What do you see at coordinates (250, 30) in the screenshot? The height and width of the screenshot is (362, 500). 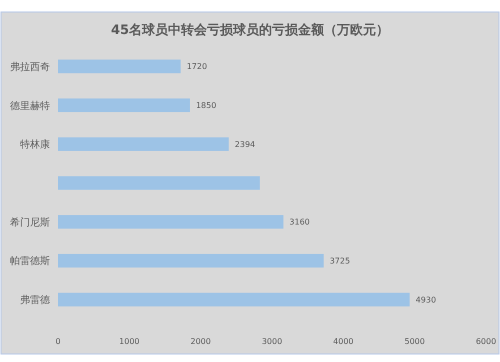 I see `chart-title: 45名球员中转会亏损球员的亏损金额（万欧元）` at bounding box center [250, 30].